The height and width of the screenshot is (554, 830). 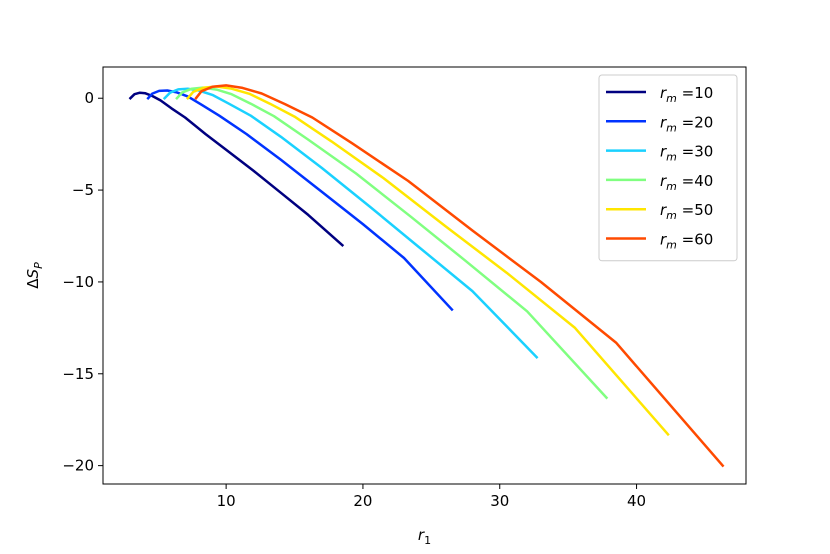 I want to click on y-tick-label: −10, so click(x=78, y=282).